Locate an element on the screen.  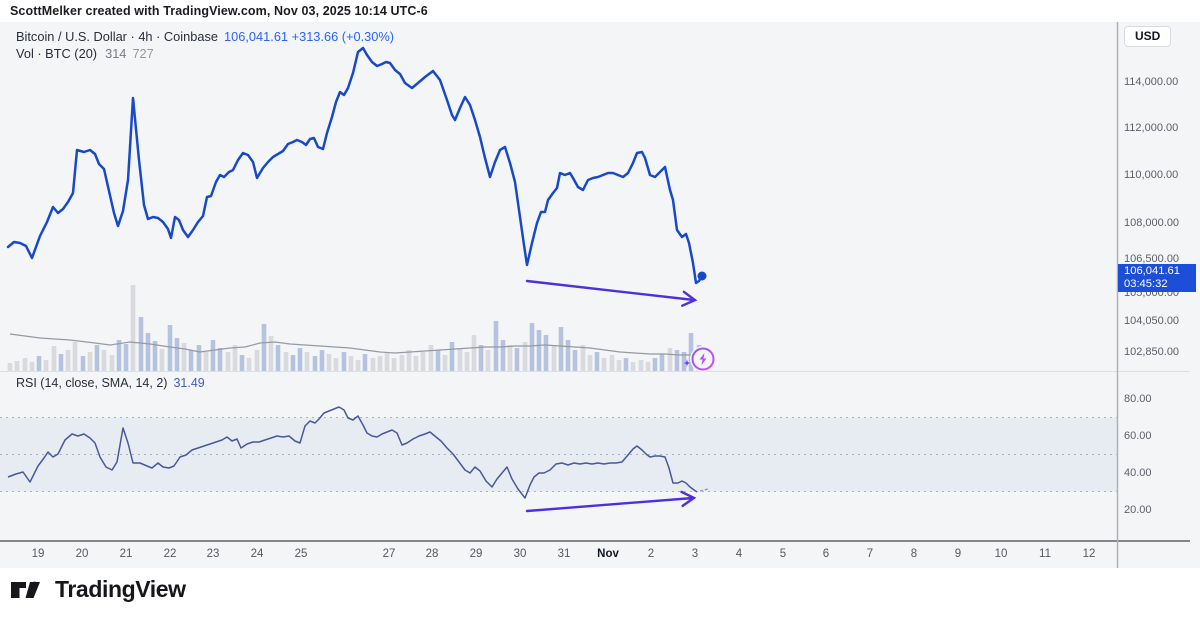
tradingview-logo: TradingView is located at coordinates (98, 589).